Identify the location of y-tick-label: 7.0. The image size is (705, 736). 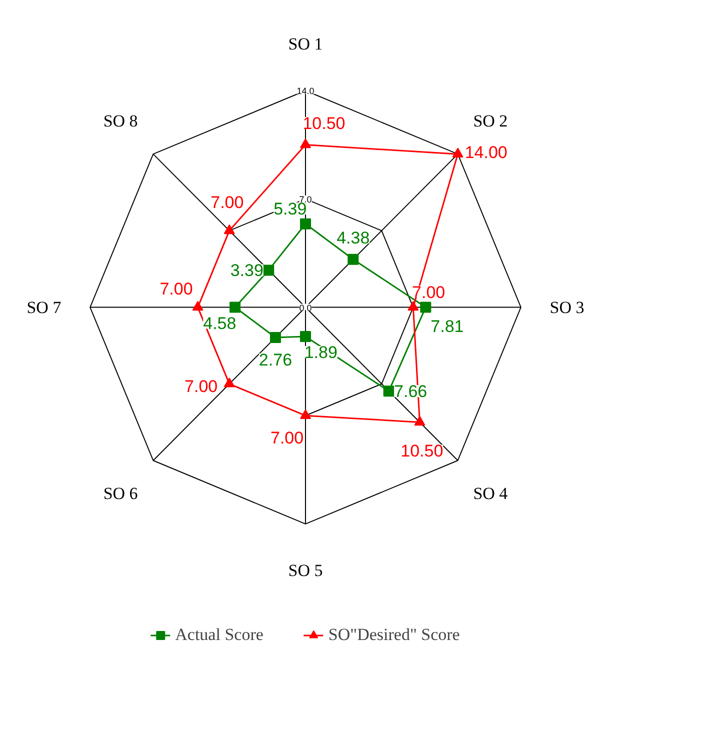
(305, 199).